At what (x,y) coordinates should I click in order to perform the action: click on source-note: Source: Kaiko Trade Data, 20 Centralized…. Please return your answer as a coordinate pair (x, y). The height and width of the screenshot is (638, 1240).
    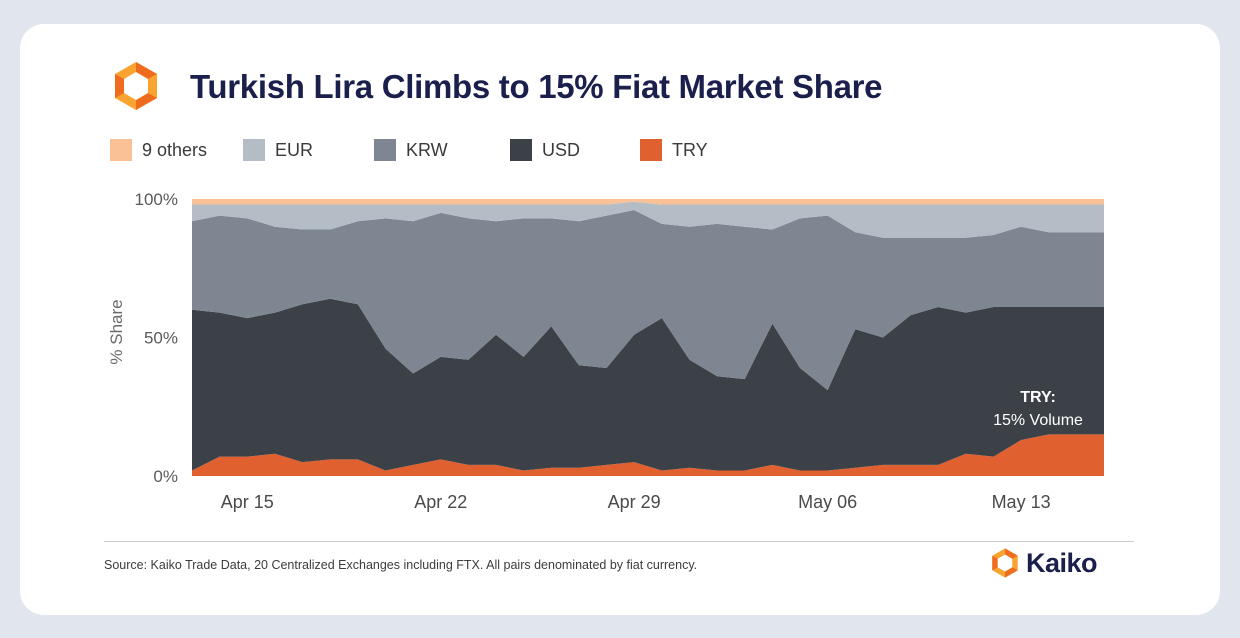
    Looking at the image, I should click on (401, 565).